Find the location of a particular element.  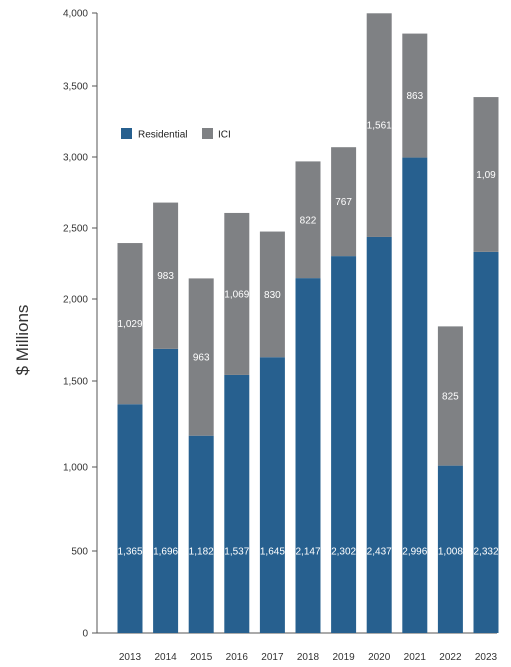

data-label-ici: 822 is located at coordinates (308, 220).